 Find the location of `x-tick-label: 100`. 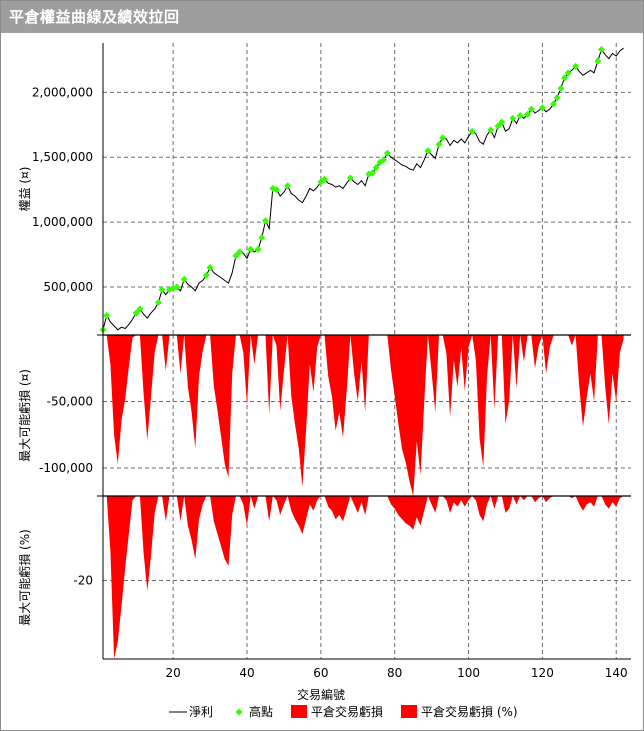

x-tick-label: 100 is located at coordinates (468, 673).